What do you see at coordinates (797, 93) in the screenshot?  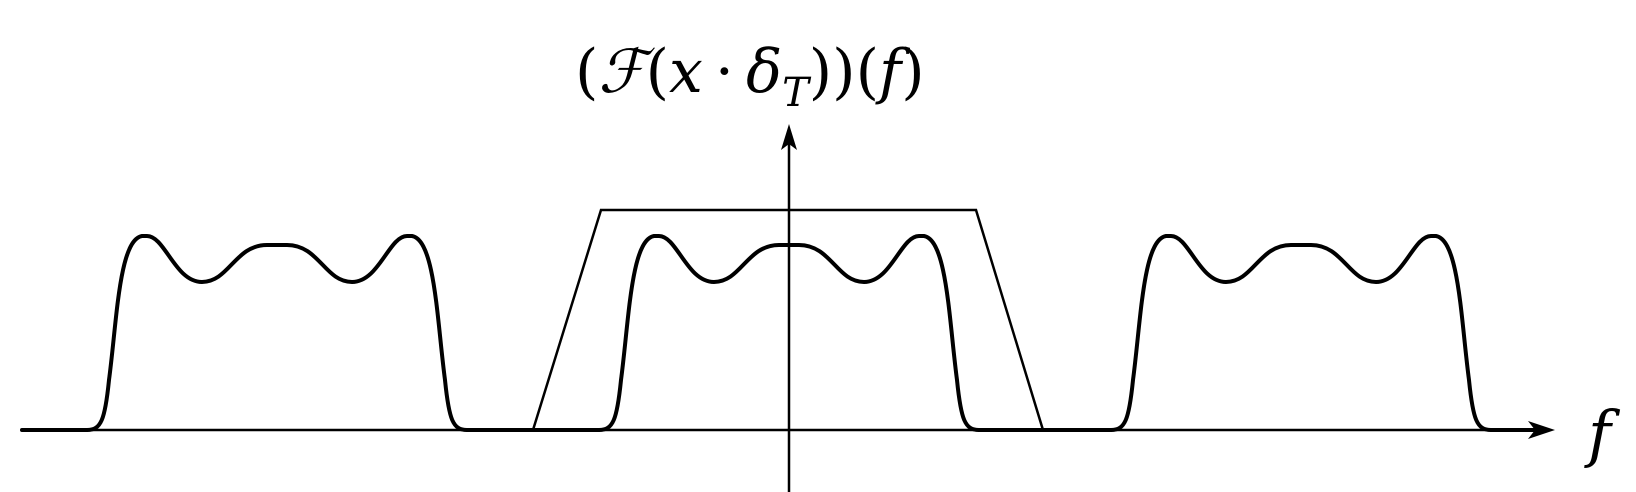 I see `title-subscript-t: T` at bounding box center [797, 93].